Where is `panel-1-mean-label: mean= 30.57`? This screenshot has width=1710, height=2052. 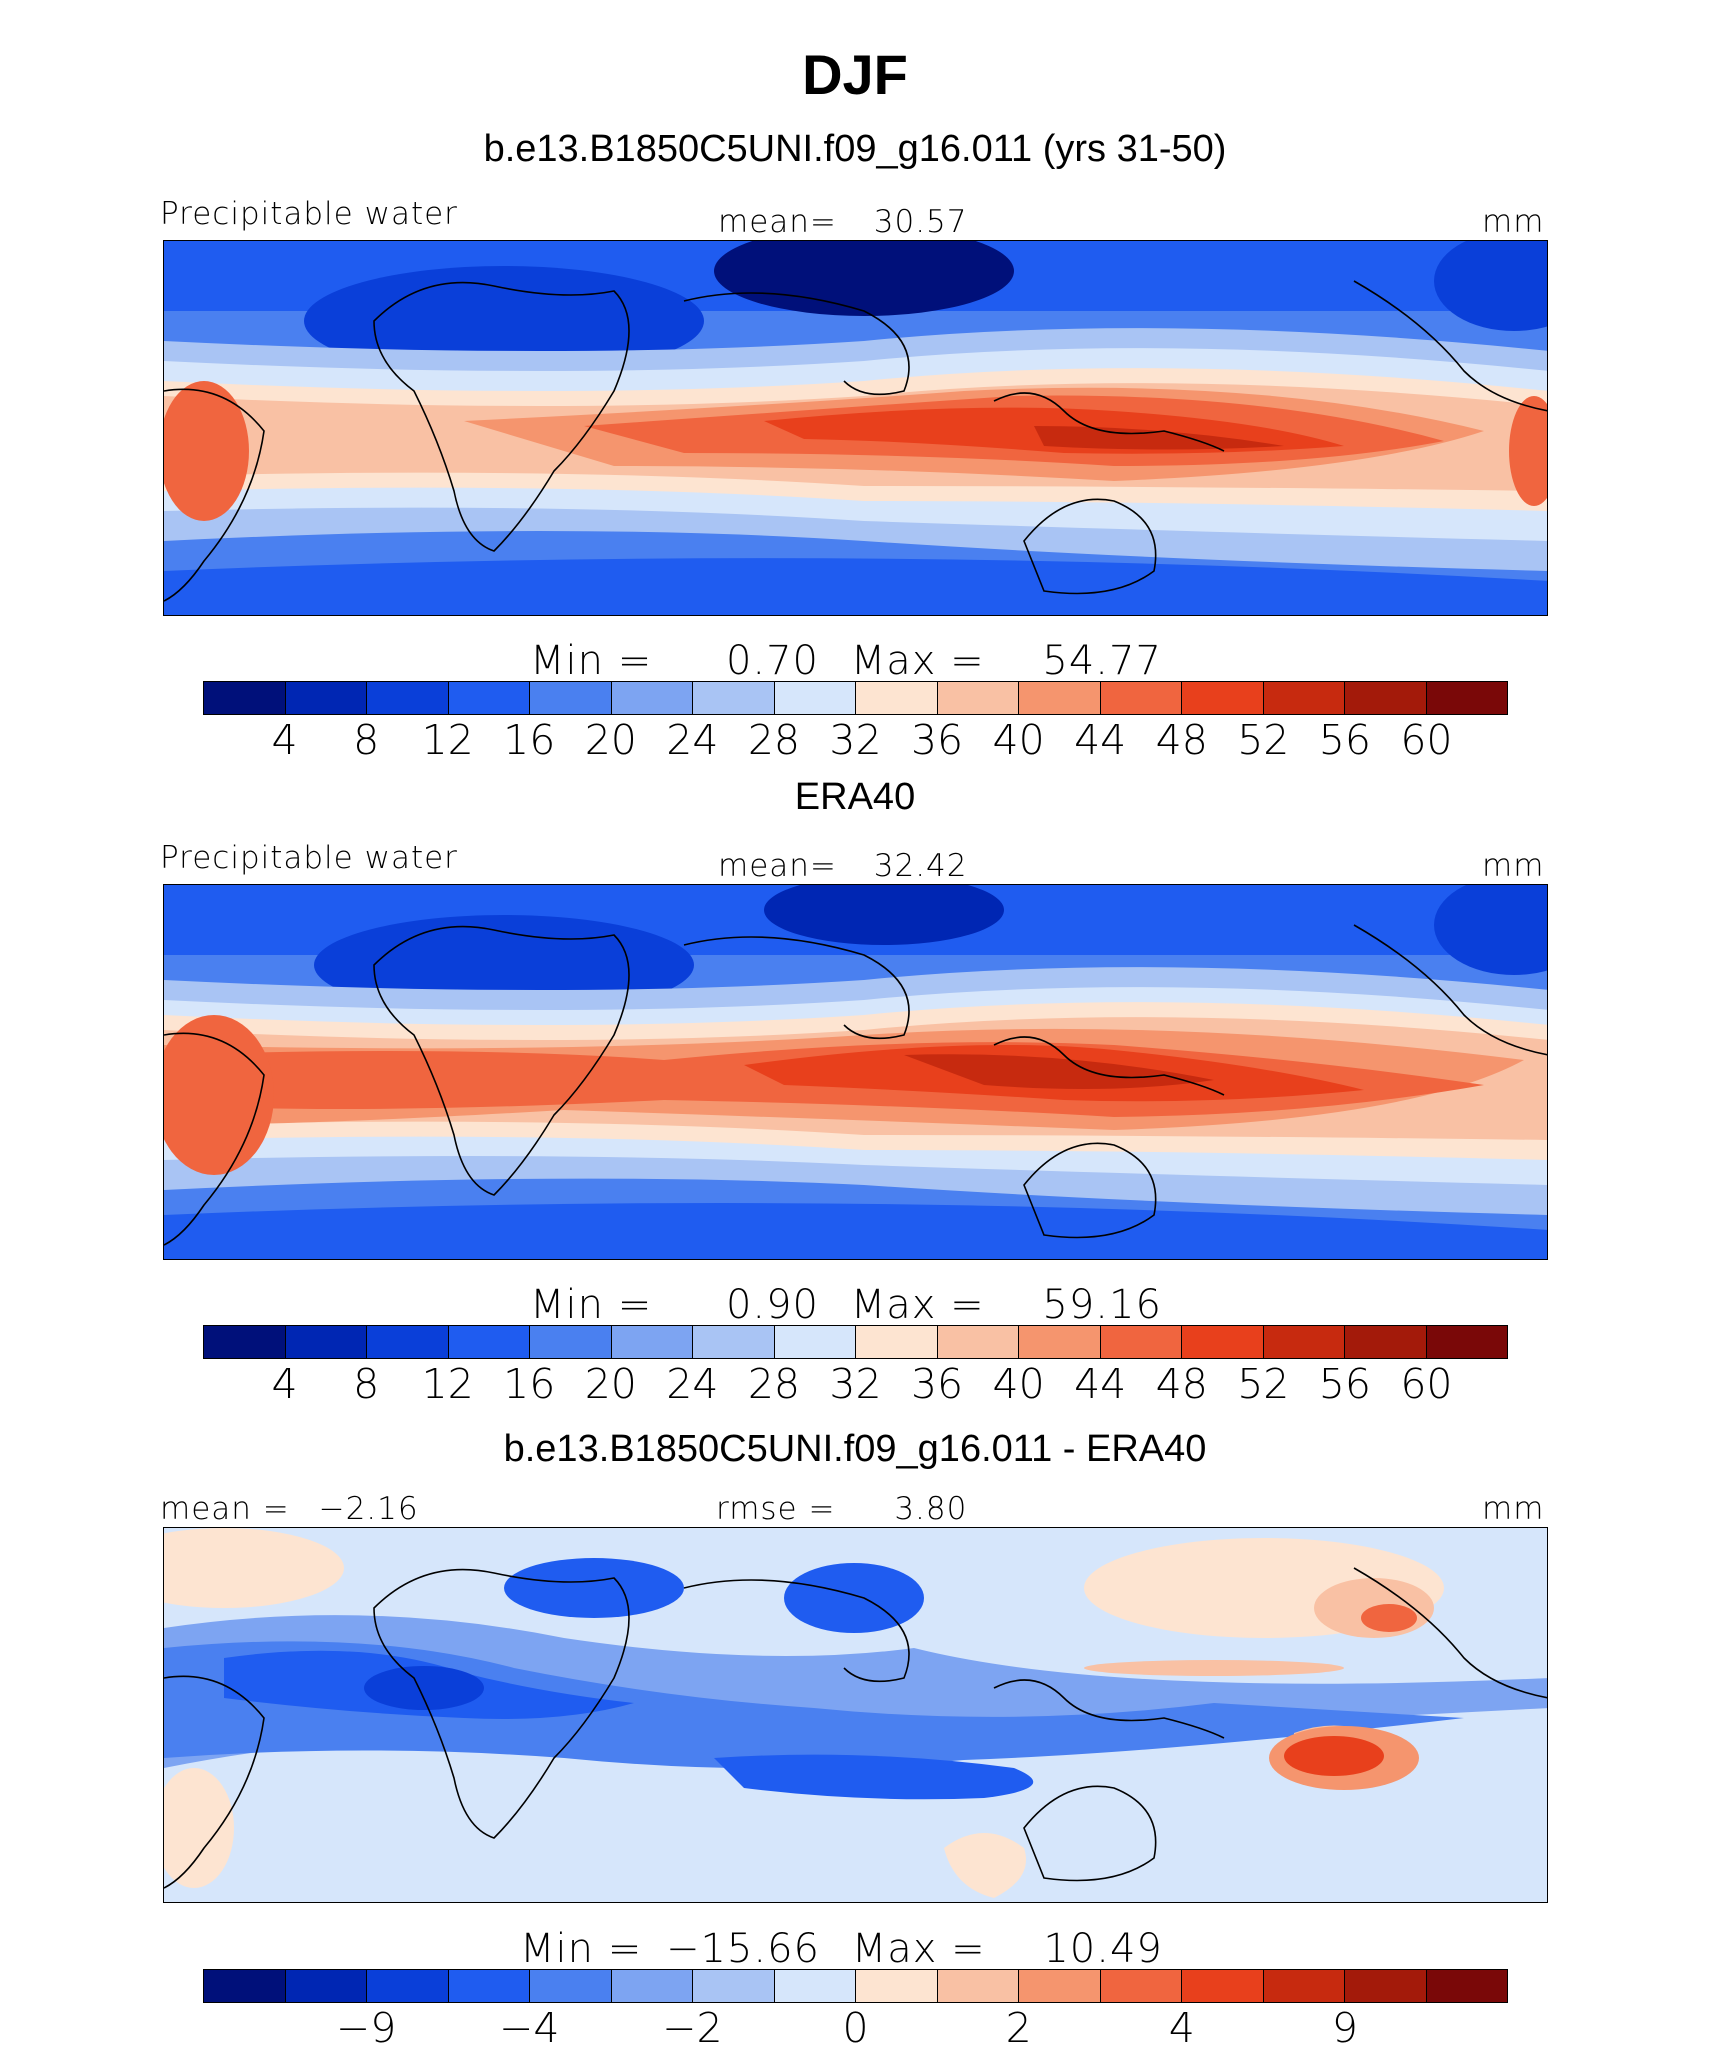 panel-1-mean-label: mean= 30.57 is located at coordinates (843, 222).